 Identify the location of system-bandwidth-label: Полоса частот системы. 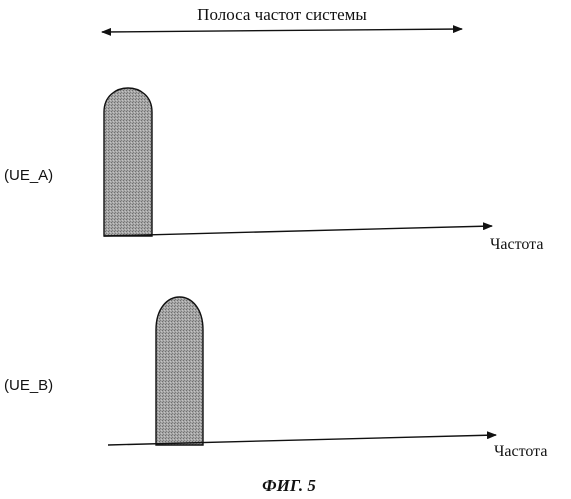
(282, 14).